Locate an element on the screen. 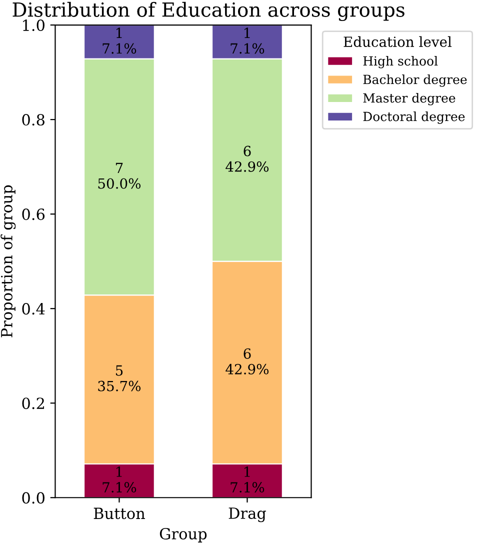 The width and height of the screenshot is (502, 556). y-tick-label: 0.4 is located at coordinates (33, 309).